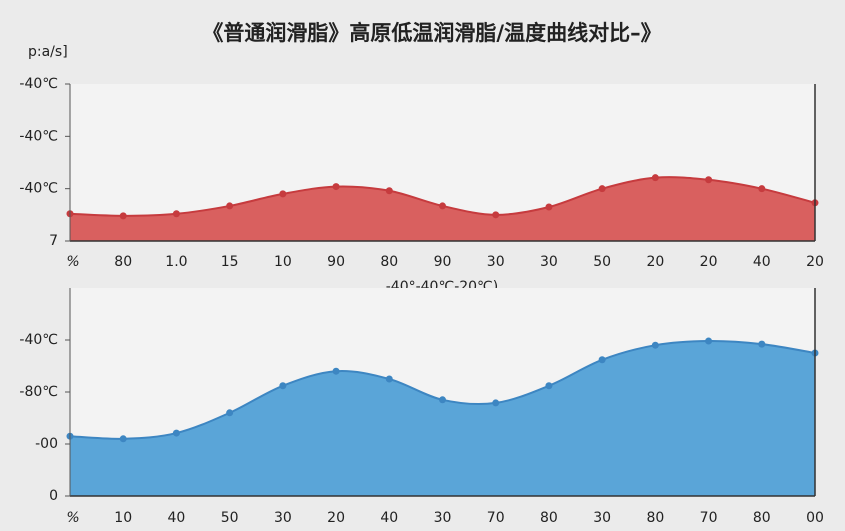  I want to click on y-tick-label: -80℃, so click(38, 392).